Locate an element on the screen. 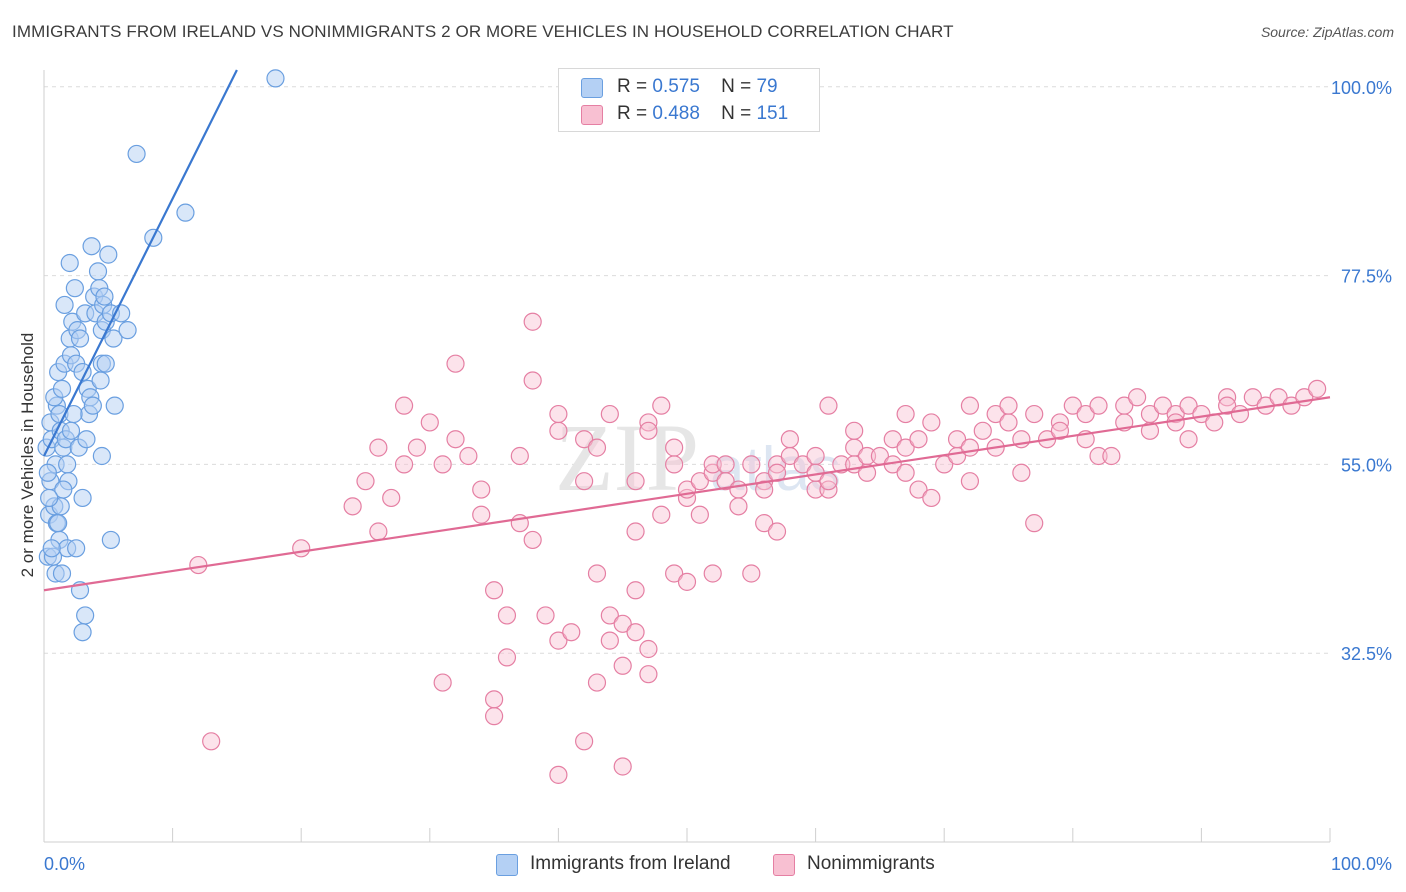  legend-swatch-nonimmigrants is located at coordinates (592, 115).